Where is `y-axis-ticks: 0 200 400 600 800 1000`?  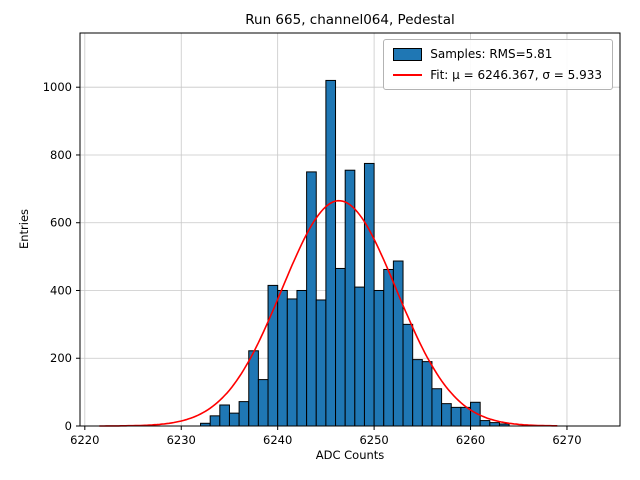 y-axis-ticks: 0 200 400 600 800 1000 is located at coordinates (61, 256).